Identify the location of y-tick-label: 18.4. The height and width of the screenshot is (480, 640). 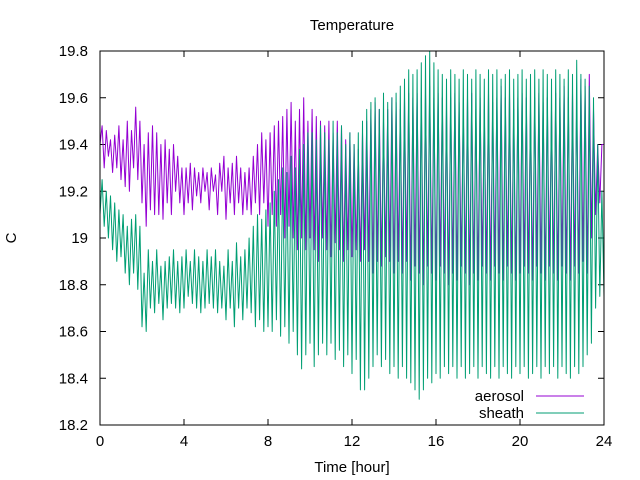
(73, 378).